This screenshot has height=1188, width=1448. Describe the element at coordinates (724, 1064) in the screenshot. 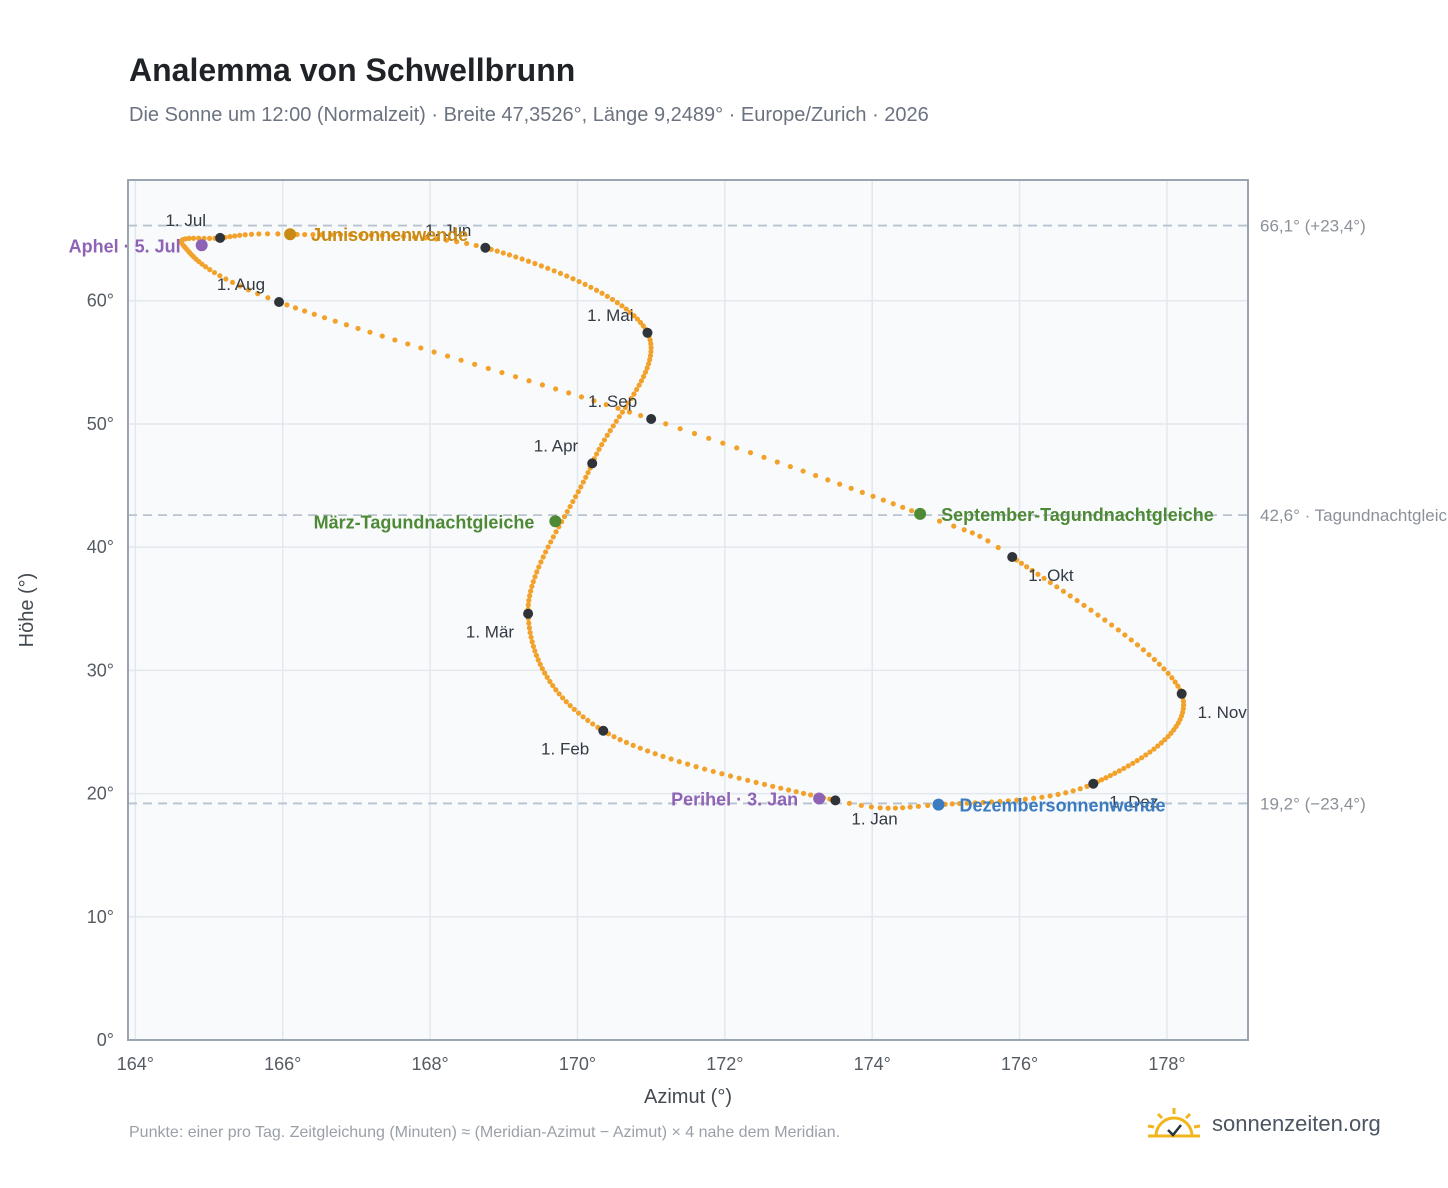

I see `x-tick-label: 172°` at that location.